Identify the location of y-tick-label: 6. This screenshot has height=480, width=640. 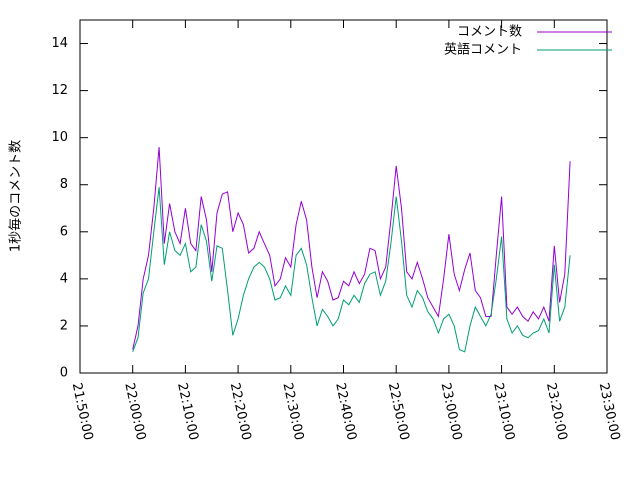
(64, 231).